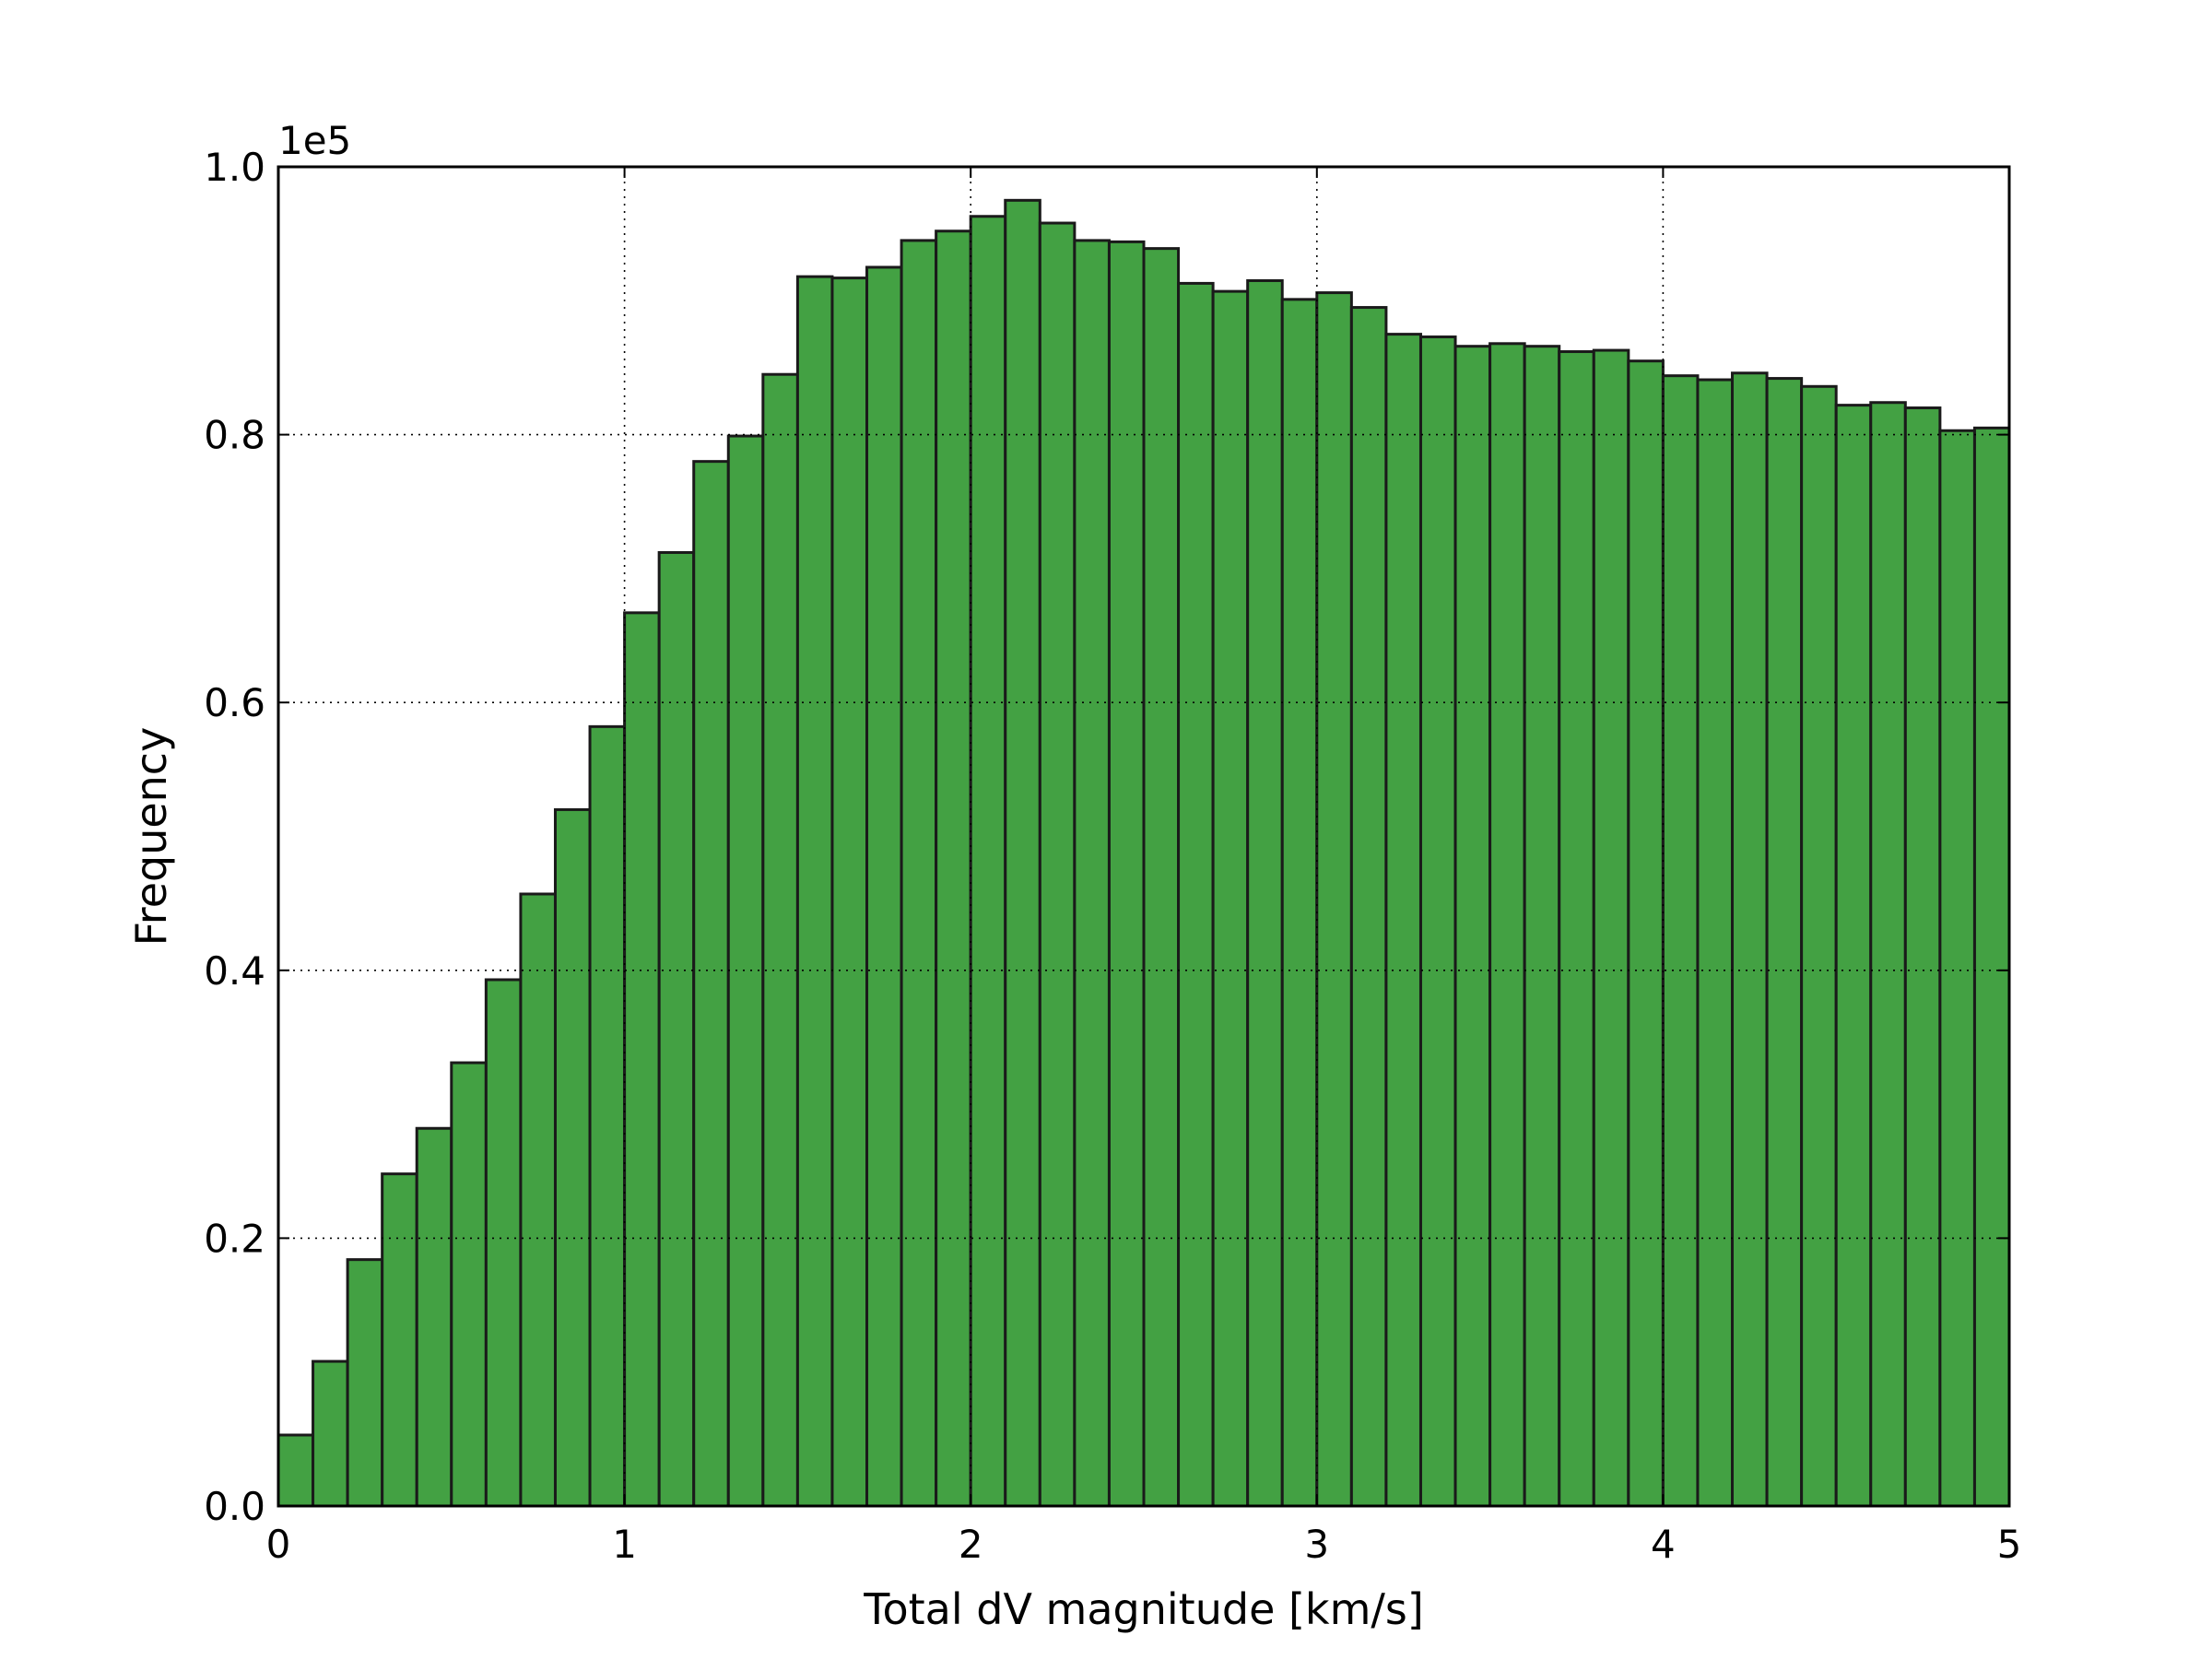  Describe the element at coordinates (624, 1544) in the screenshot. I see `x-tick-label: 1` at that location.